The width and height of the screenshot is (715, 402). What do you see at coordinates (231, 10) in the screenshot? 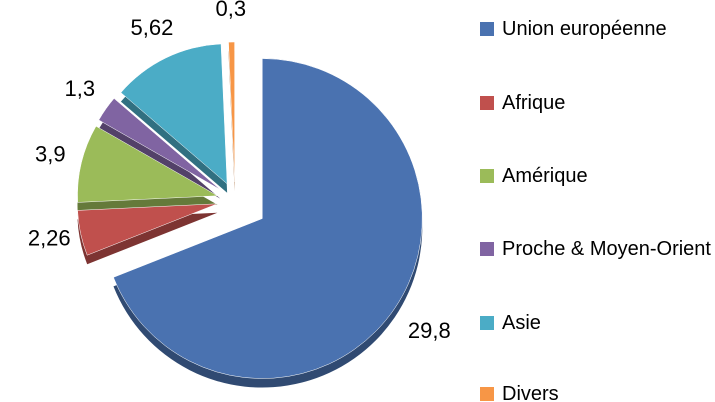
I see `data-label: 0,3` at bounding box center [231, 10].